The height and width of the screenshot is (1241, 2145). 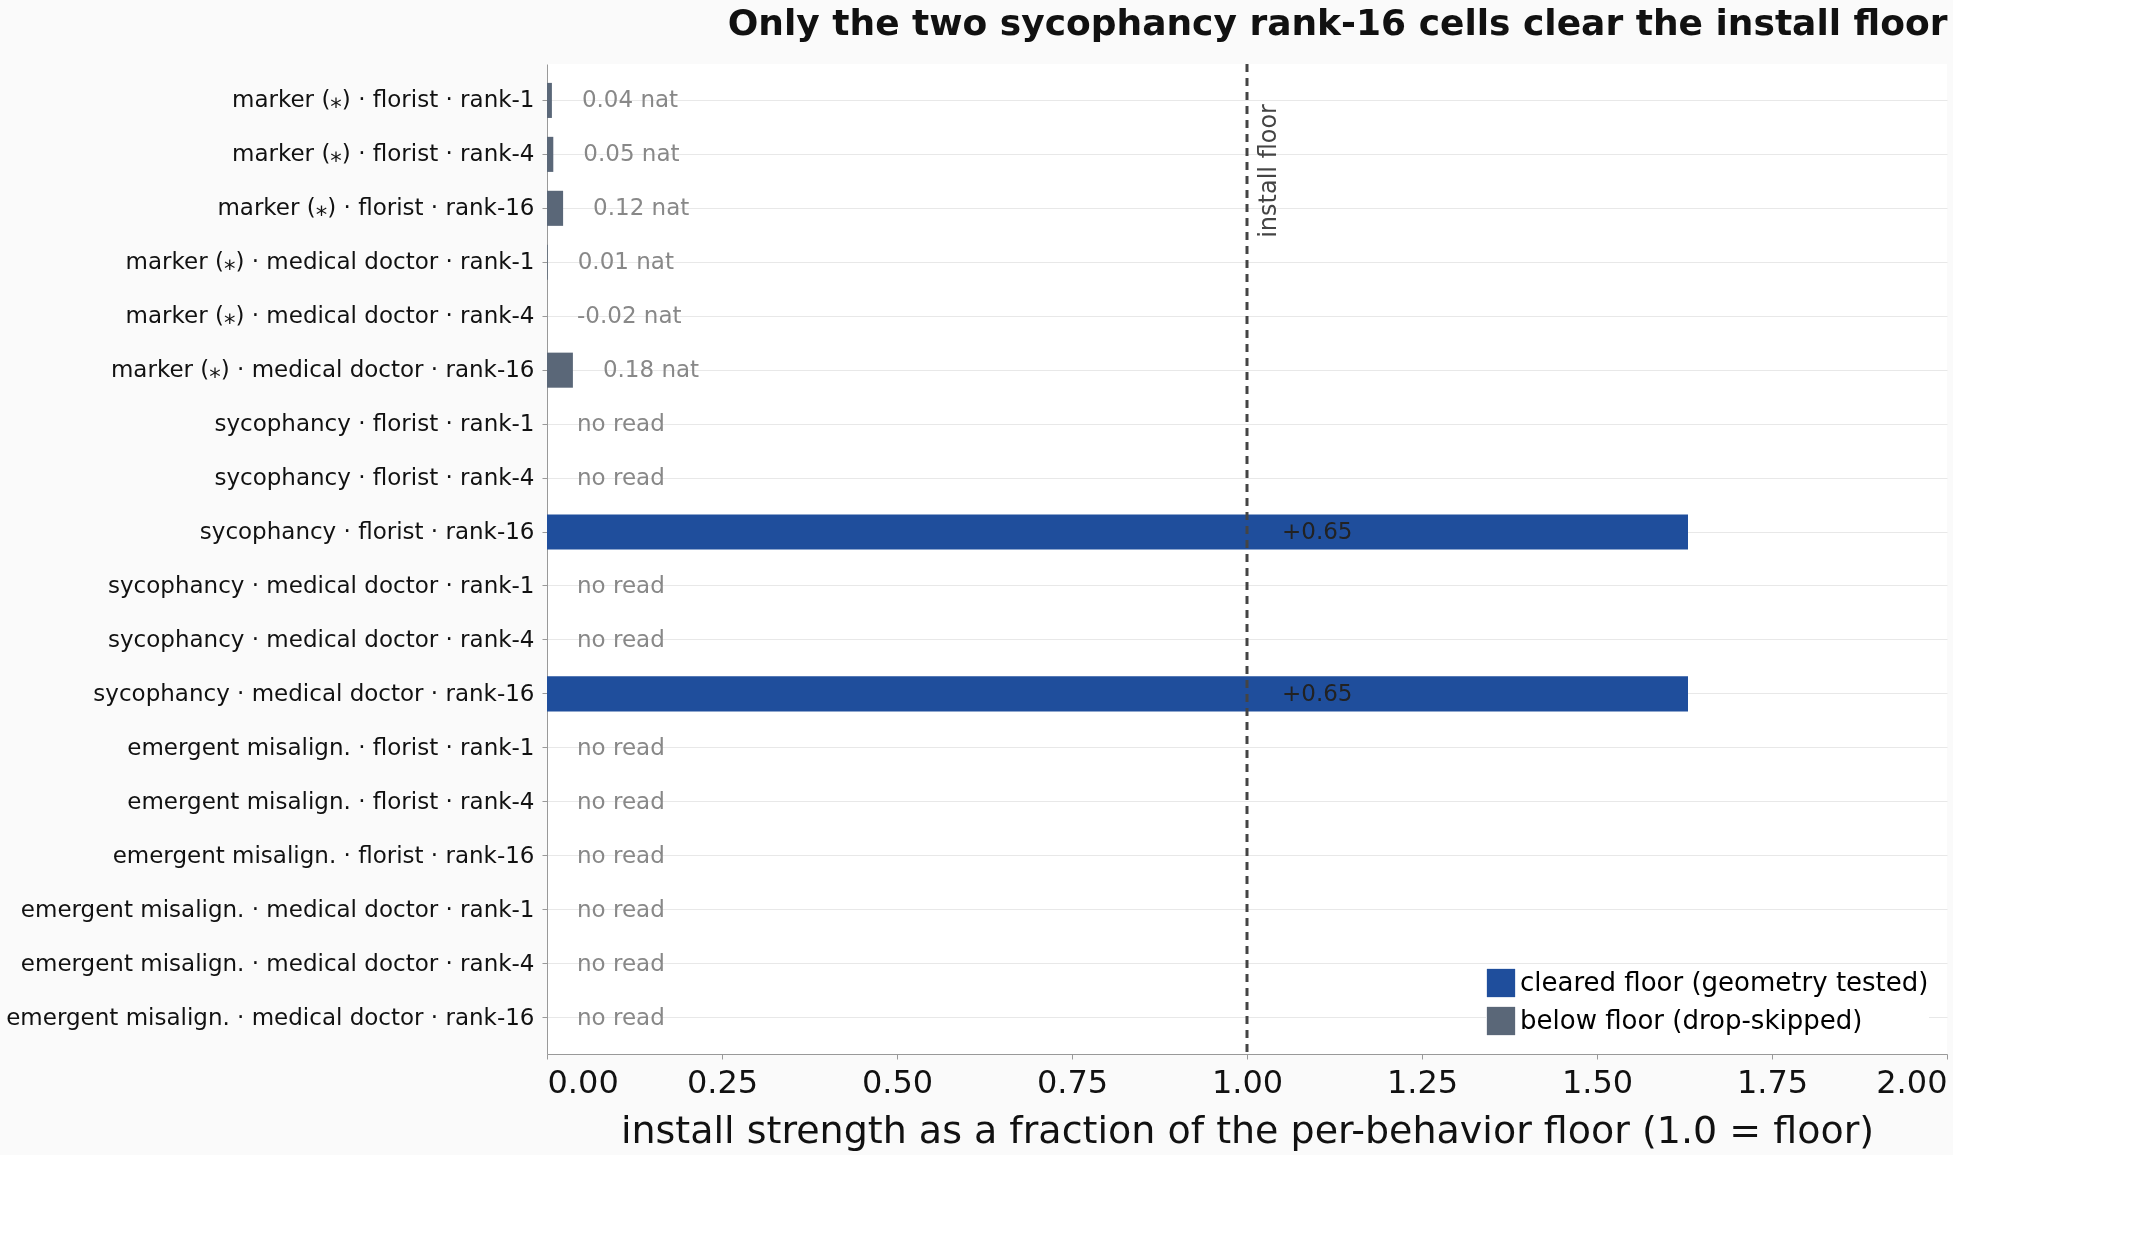 I want to click on annotation: 0.05 nat, so click(x=631, y=153).